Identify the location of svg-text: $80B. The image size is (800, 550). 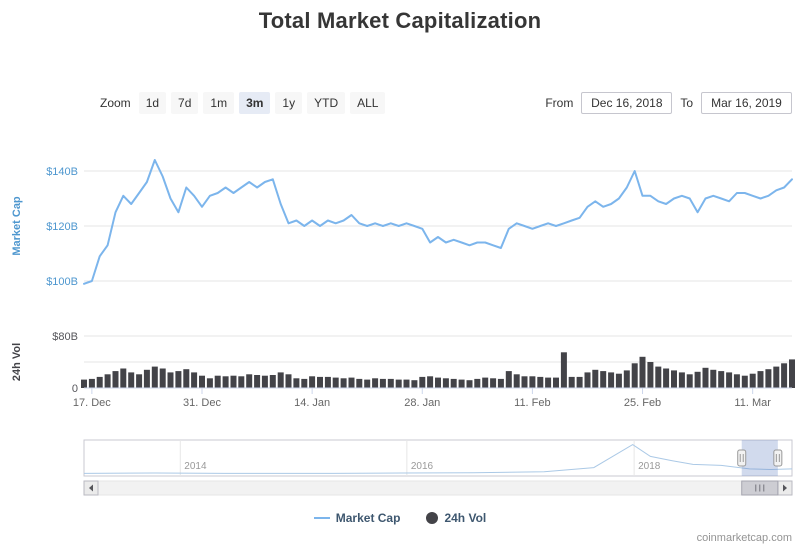
(65, 337).